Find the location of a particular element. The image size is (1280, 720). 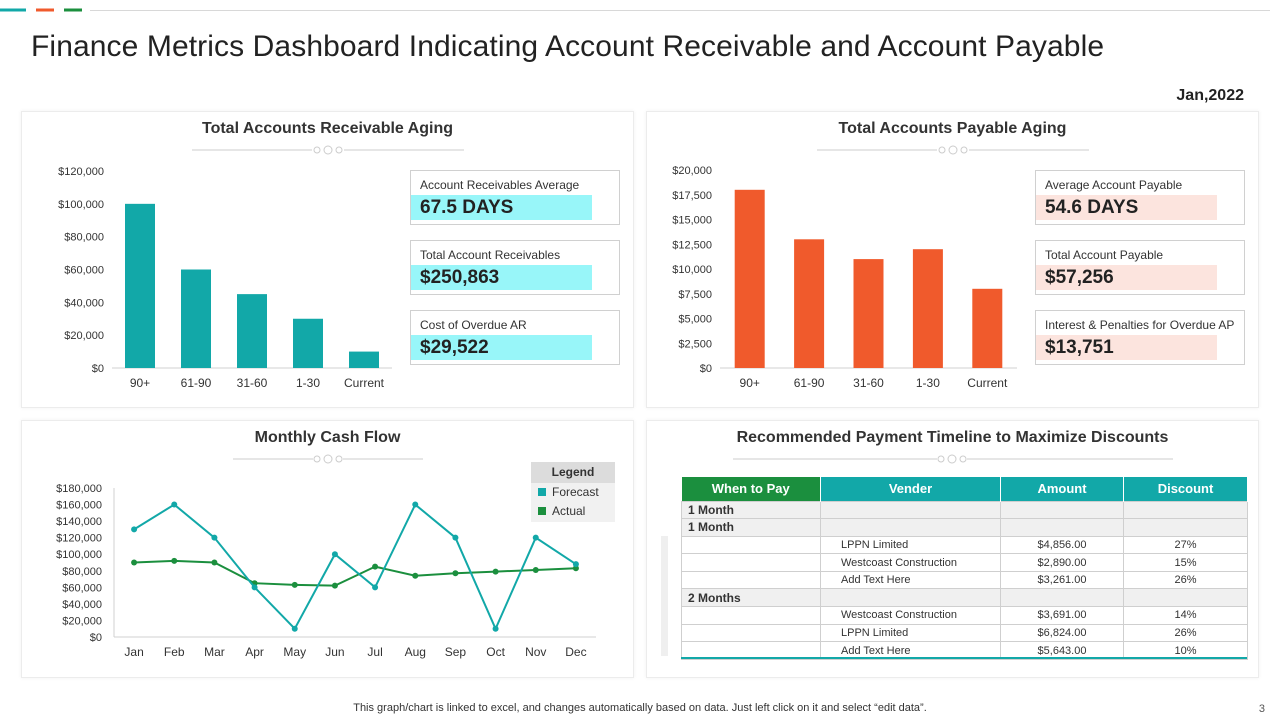

y-tick-label: $140,000 is located at coordinates (79, 522).